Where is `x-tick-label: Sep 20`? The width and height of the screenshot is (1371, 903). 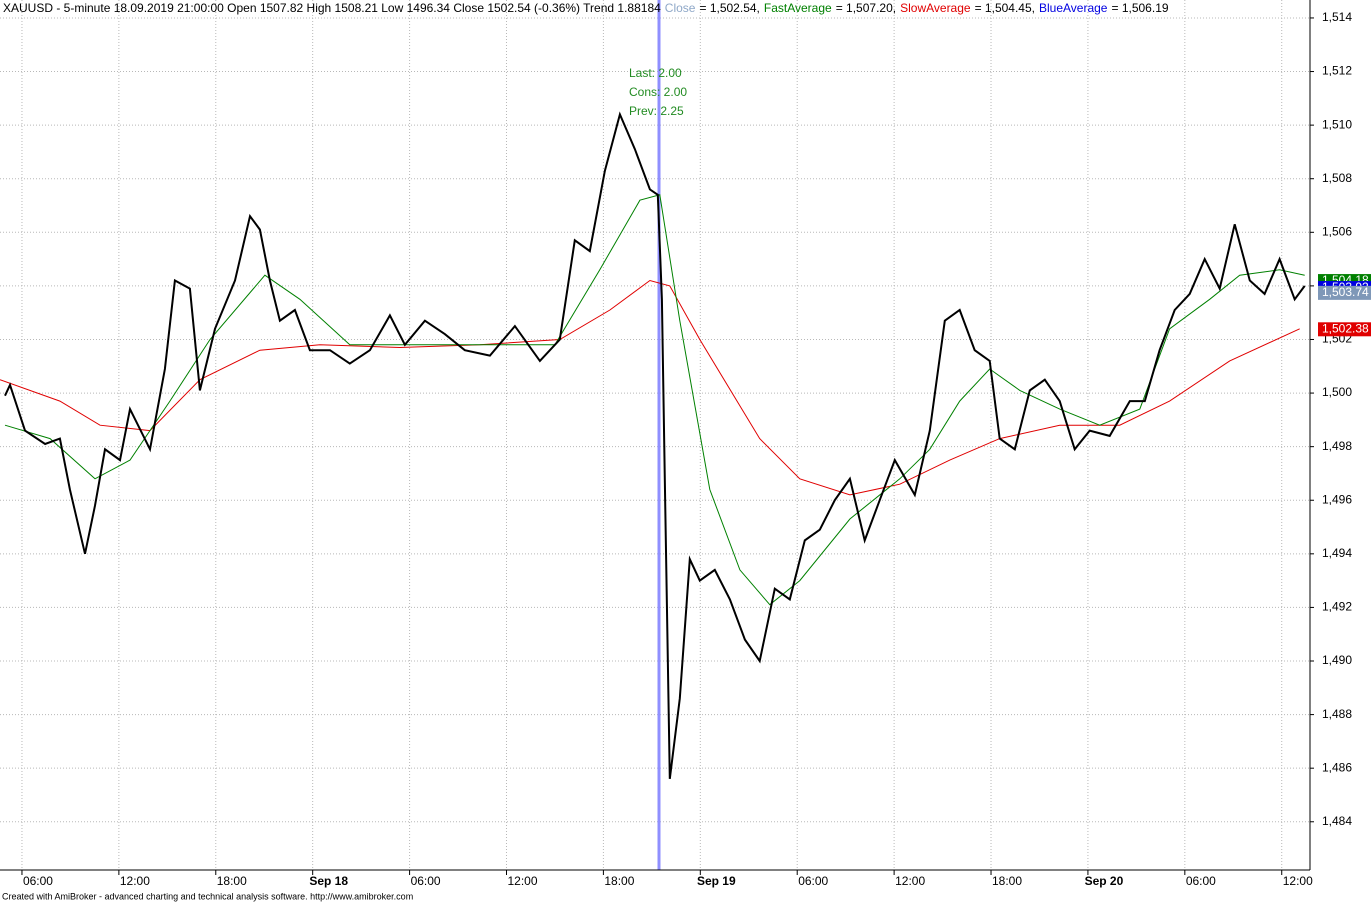
x-tick-label: Sep 20 is located at coordinates (1104, 881).